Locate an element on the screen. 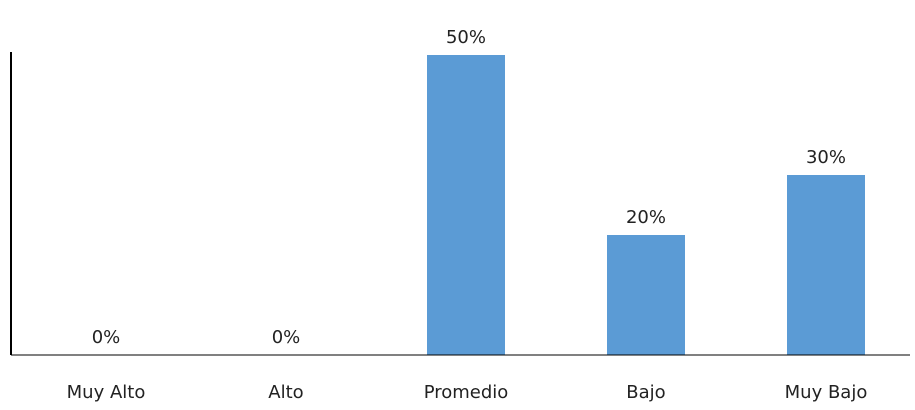  bar-muy-bajo is located at coordinates (826, 265).